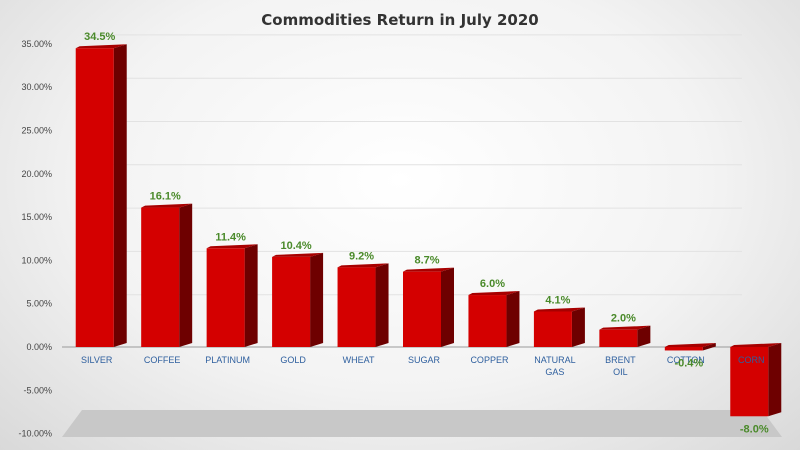 This screenshot has width=800, height=450. What do you see at coordinates (399, 20) in the screenshot?
I see `chart-title: Commodities Return in July 2020` at bounding box center [399, 20].